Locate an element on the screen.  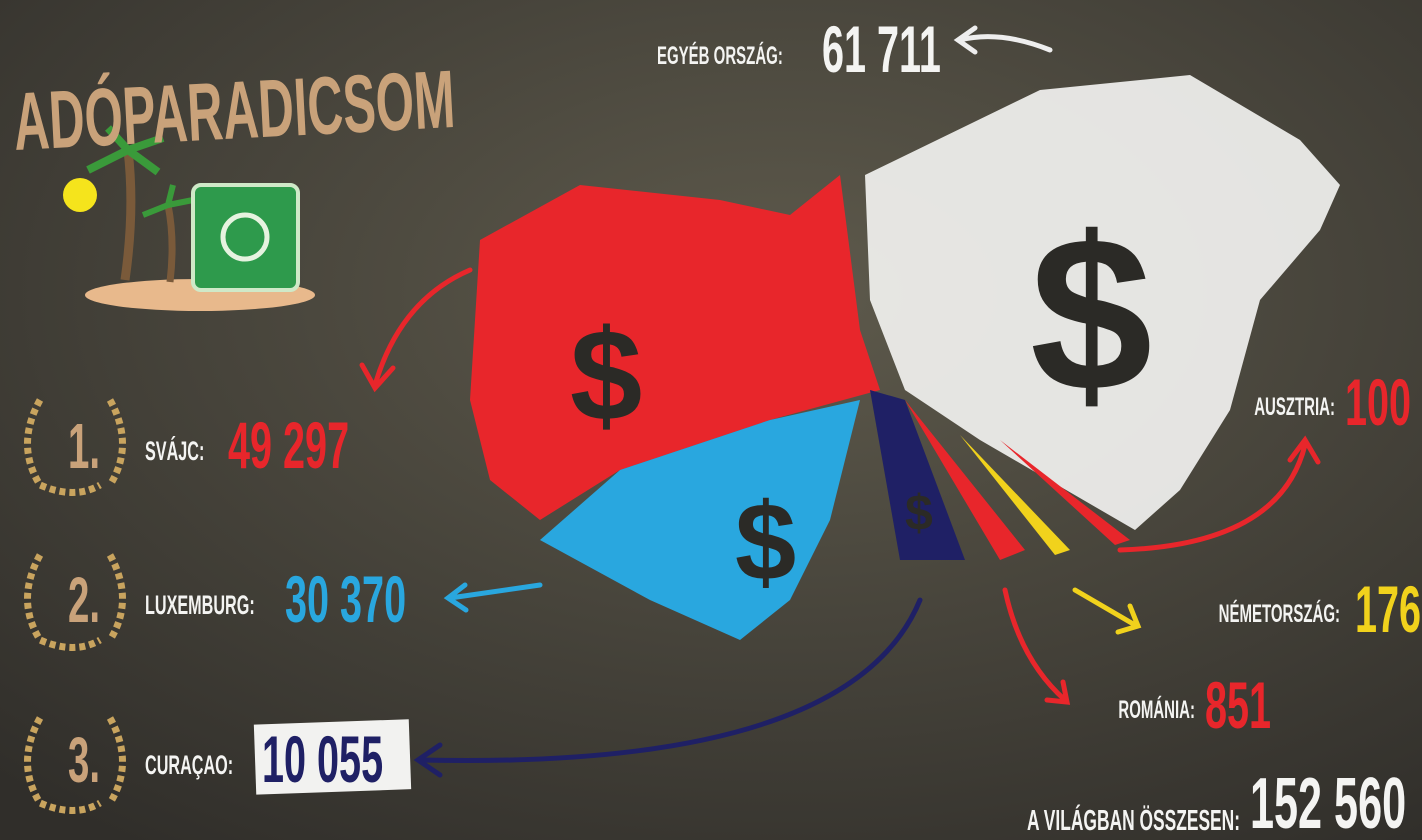
country: SVÁJC: is located at coordinates (174, 451).